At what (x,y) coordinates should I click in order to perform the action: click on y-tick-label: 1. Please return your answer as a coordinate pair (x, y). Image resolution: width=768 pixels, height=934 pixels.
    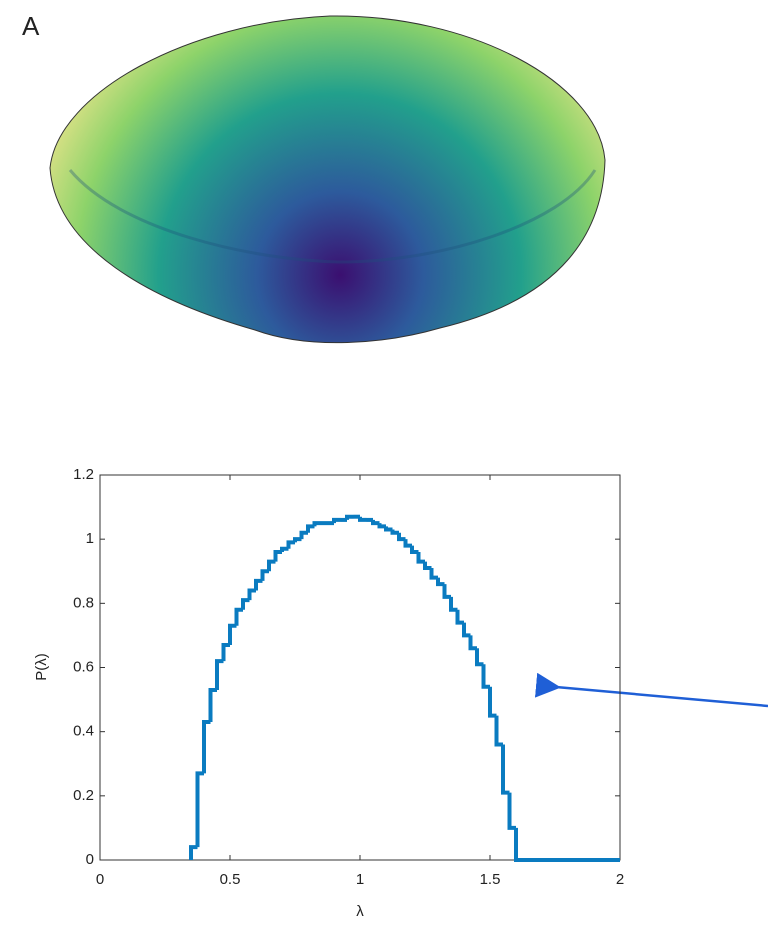
    Looking at the image, I should click on (90, 538).